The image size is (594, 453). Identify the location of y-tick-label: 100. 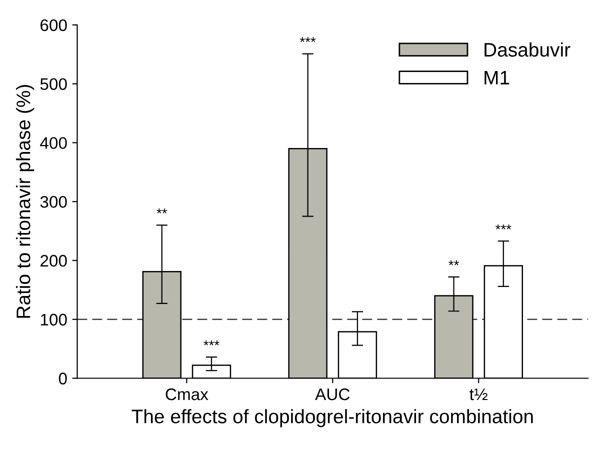
(53, 320).